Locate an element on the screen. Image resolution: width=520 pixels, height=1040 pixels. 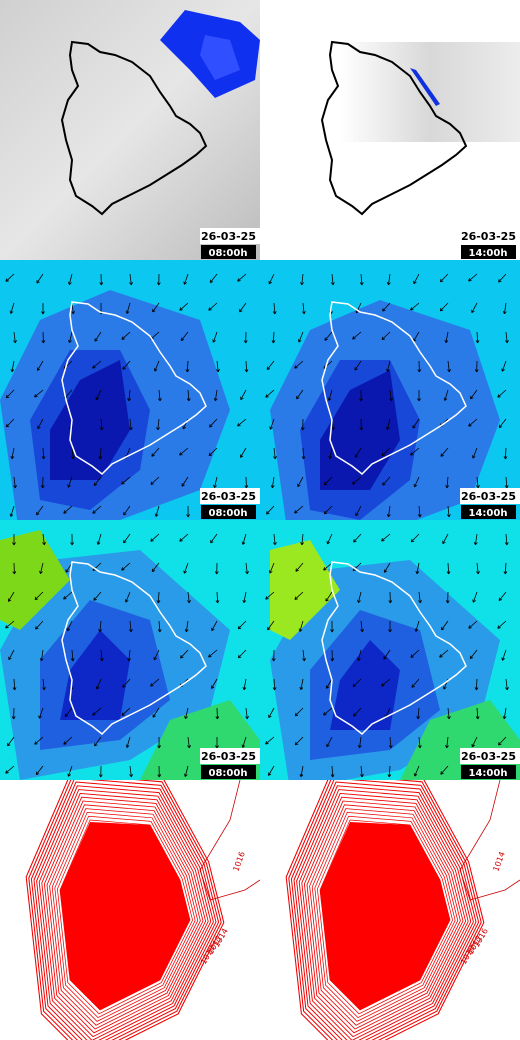
pressure-core is located at coordinates (385, 916).